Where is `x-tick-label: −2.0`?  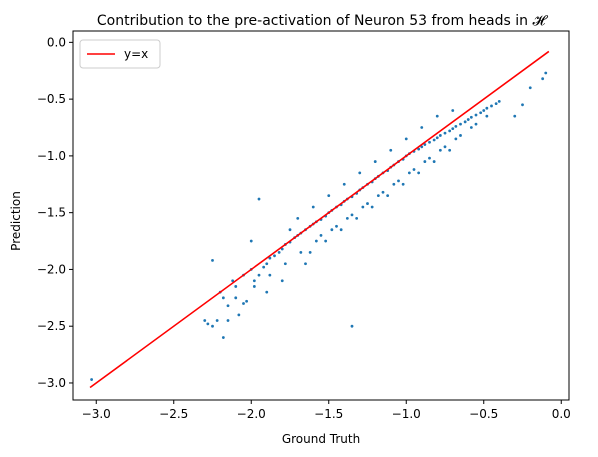
x-tick-label: −2.0 is located at coordinates (251, 414).